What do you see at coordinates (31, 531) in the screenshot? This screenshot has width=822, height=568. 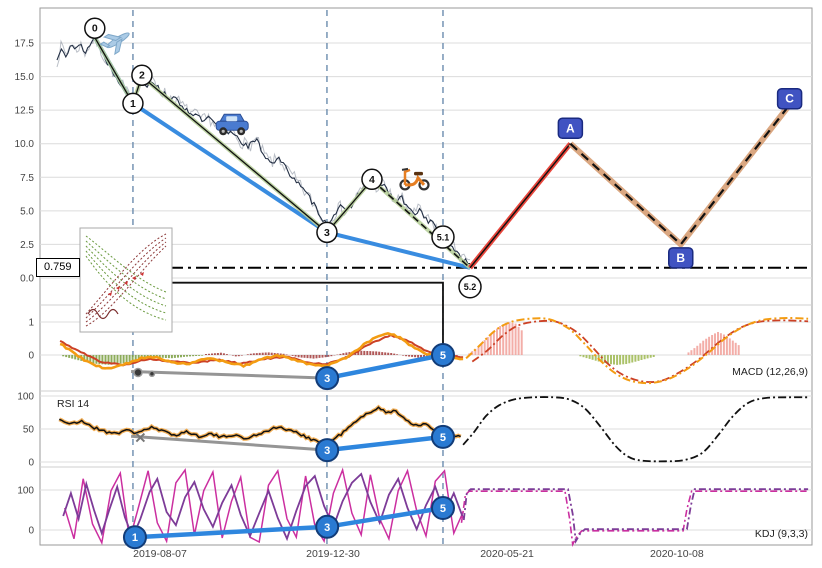 I see `kdj-ytick-label: 0` at bounding box center [31, 531].